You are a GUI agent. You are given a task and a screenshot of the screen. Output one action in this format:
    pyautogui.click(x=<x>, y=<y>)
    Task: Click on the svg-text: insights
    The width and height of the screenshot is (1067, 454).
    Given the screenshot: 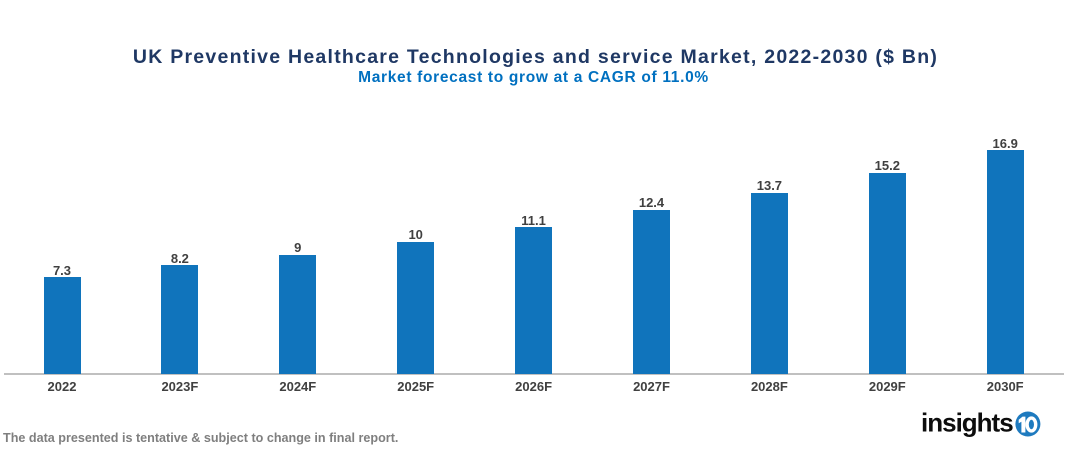 What is the action you would take?
    pyautogui.click(x=967, y=423)
    